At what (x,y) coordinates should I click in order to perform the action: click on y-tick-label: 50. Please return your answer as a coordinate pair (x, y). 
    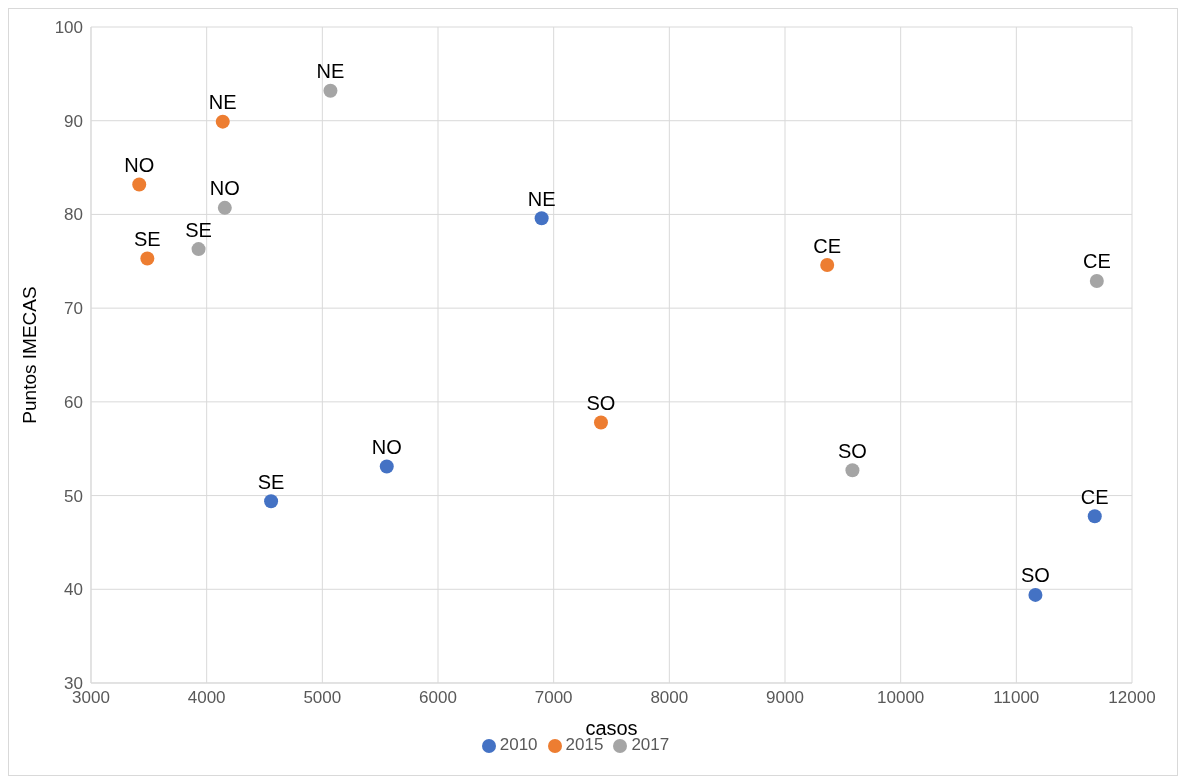
    Looking at the image, I should click on (73, 496).